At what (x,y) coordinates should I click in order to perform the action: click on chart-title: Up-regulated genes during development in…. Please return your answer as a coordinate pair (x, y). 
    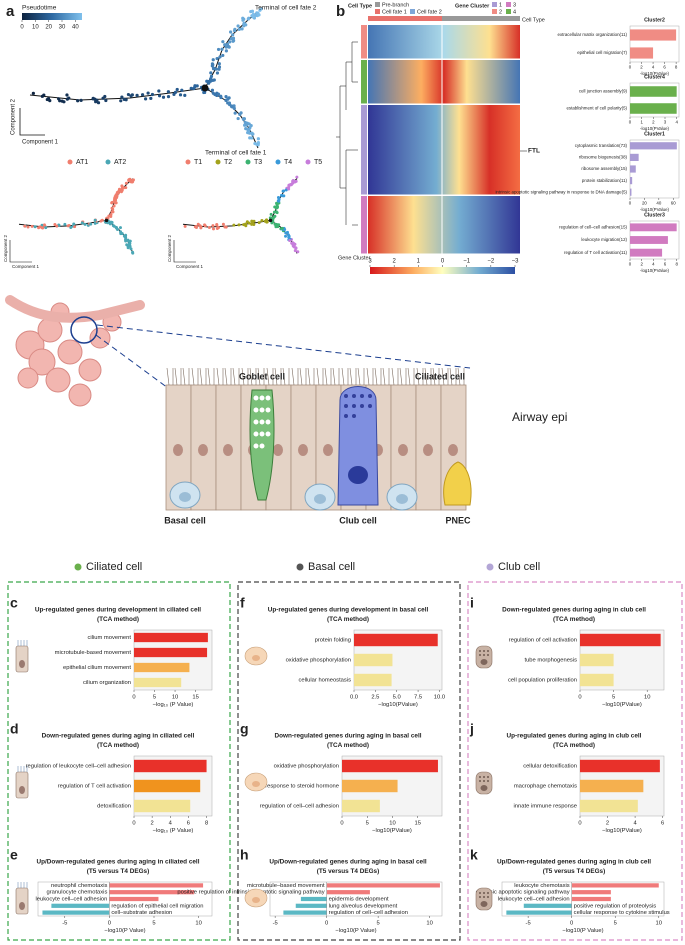
    Looking at the image, I should click on (348, 610).